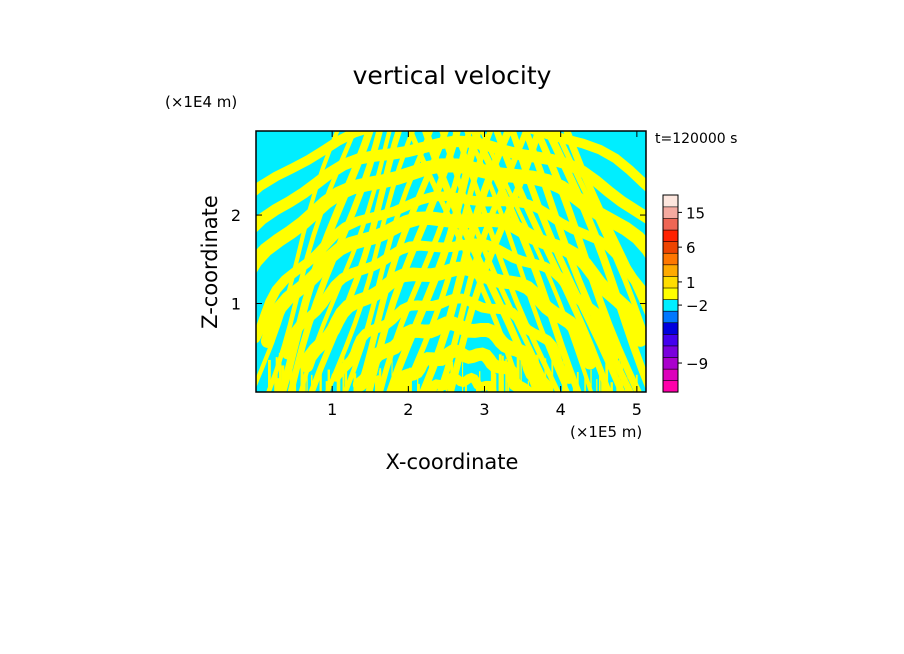  I want to click on colorbar-labels: 15 6 1 −2 −9, so click(693, 288).